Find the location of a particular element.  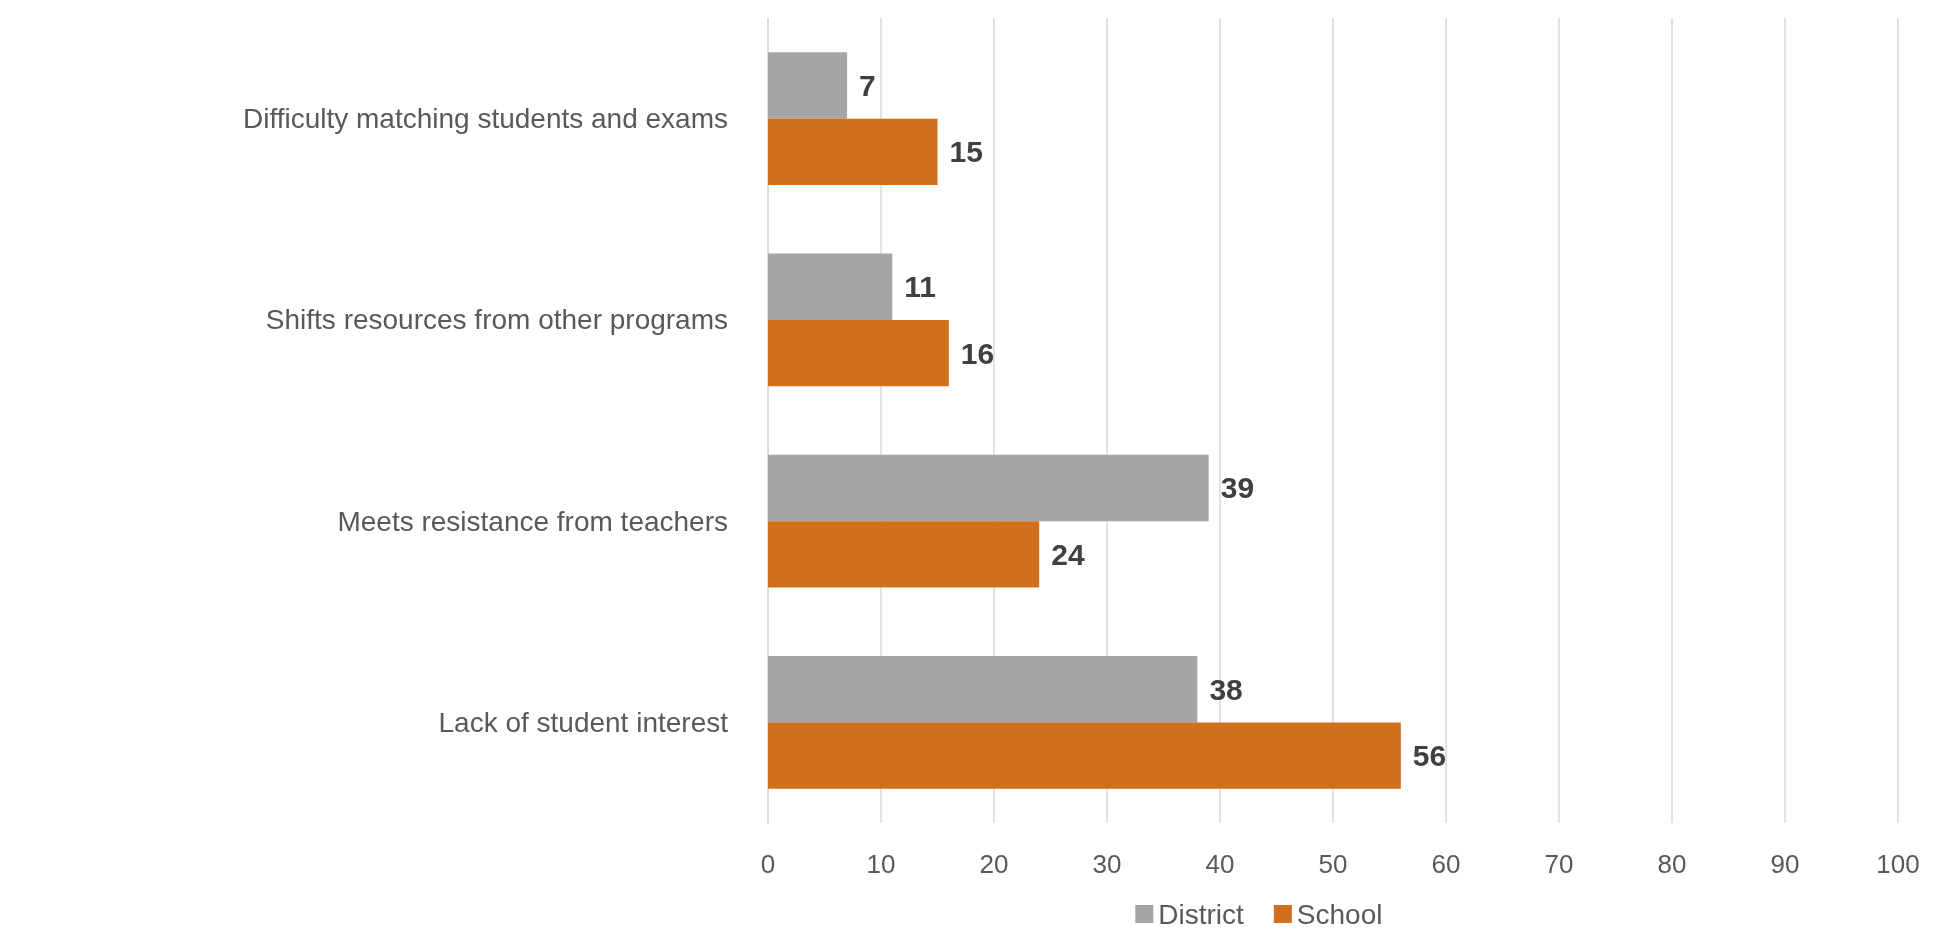

x-tick-label: 60 is located at coordinates (1446, 864).